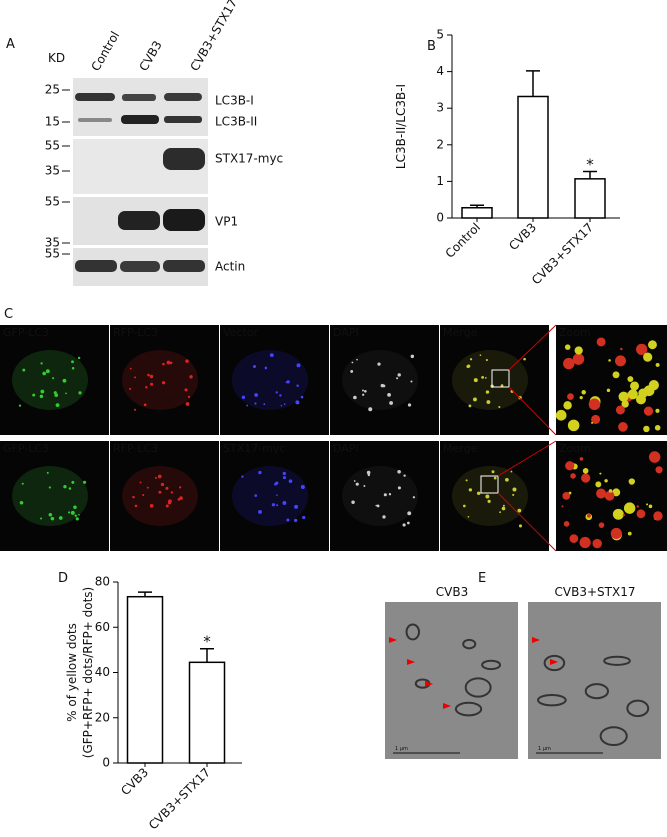 The height and width of the screenshot is (837, 667). I want to click on tem-title: CVB3, so click(452, 592).